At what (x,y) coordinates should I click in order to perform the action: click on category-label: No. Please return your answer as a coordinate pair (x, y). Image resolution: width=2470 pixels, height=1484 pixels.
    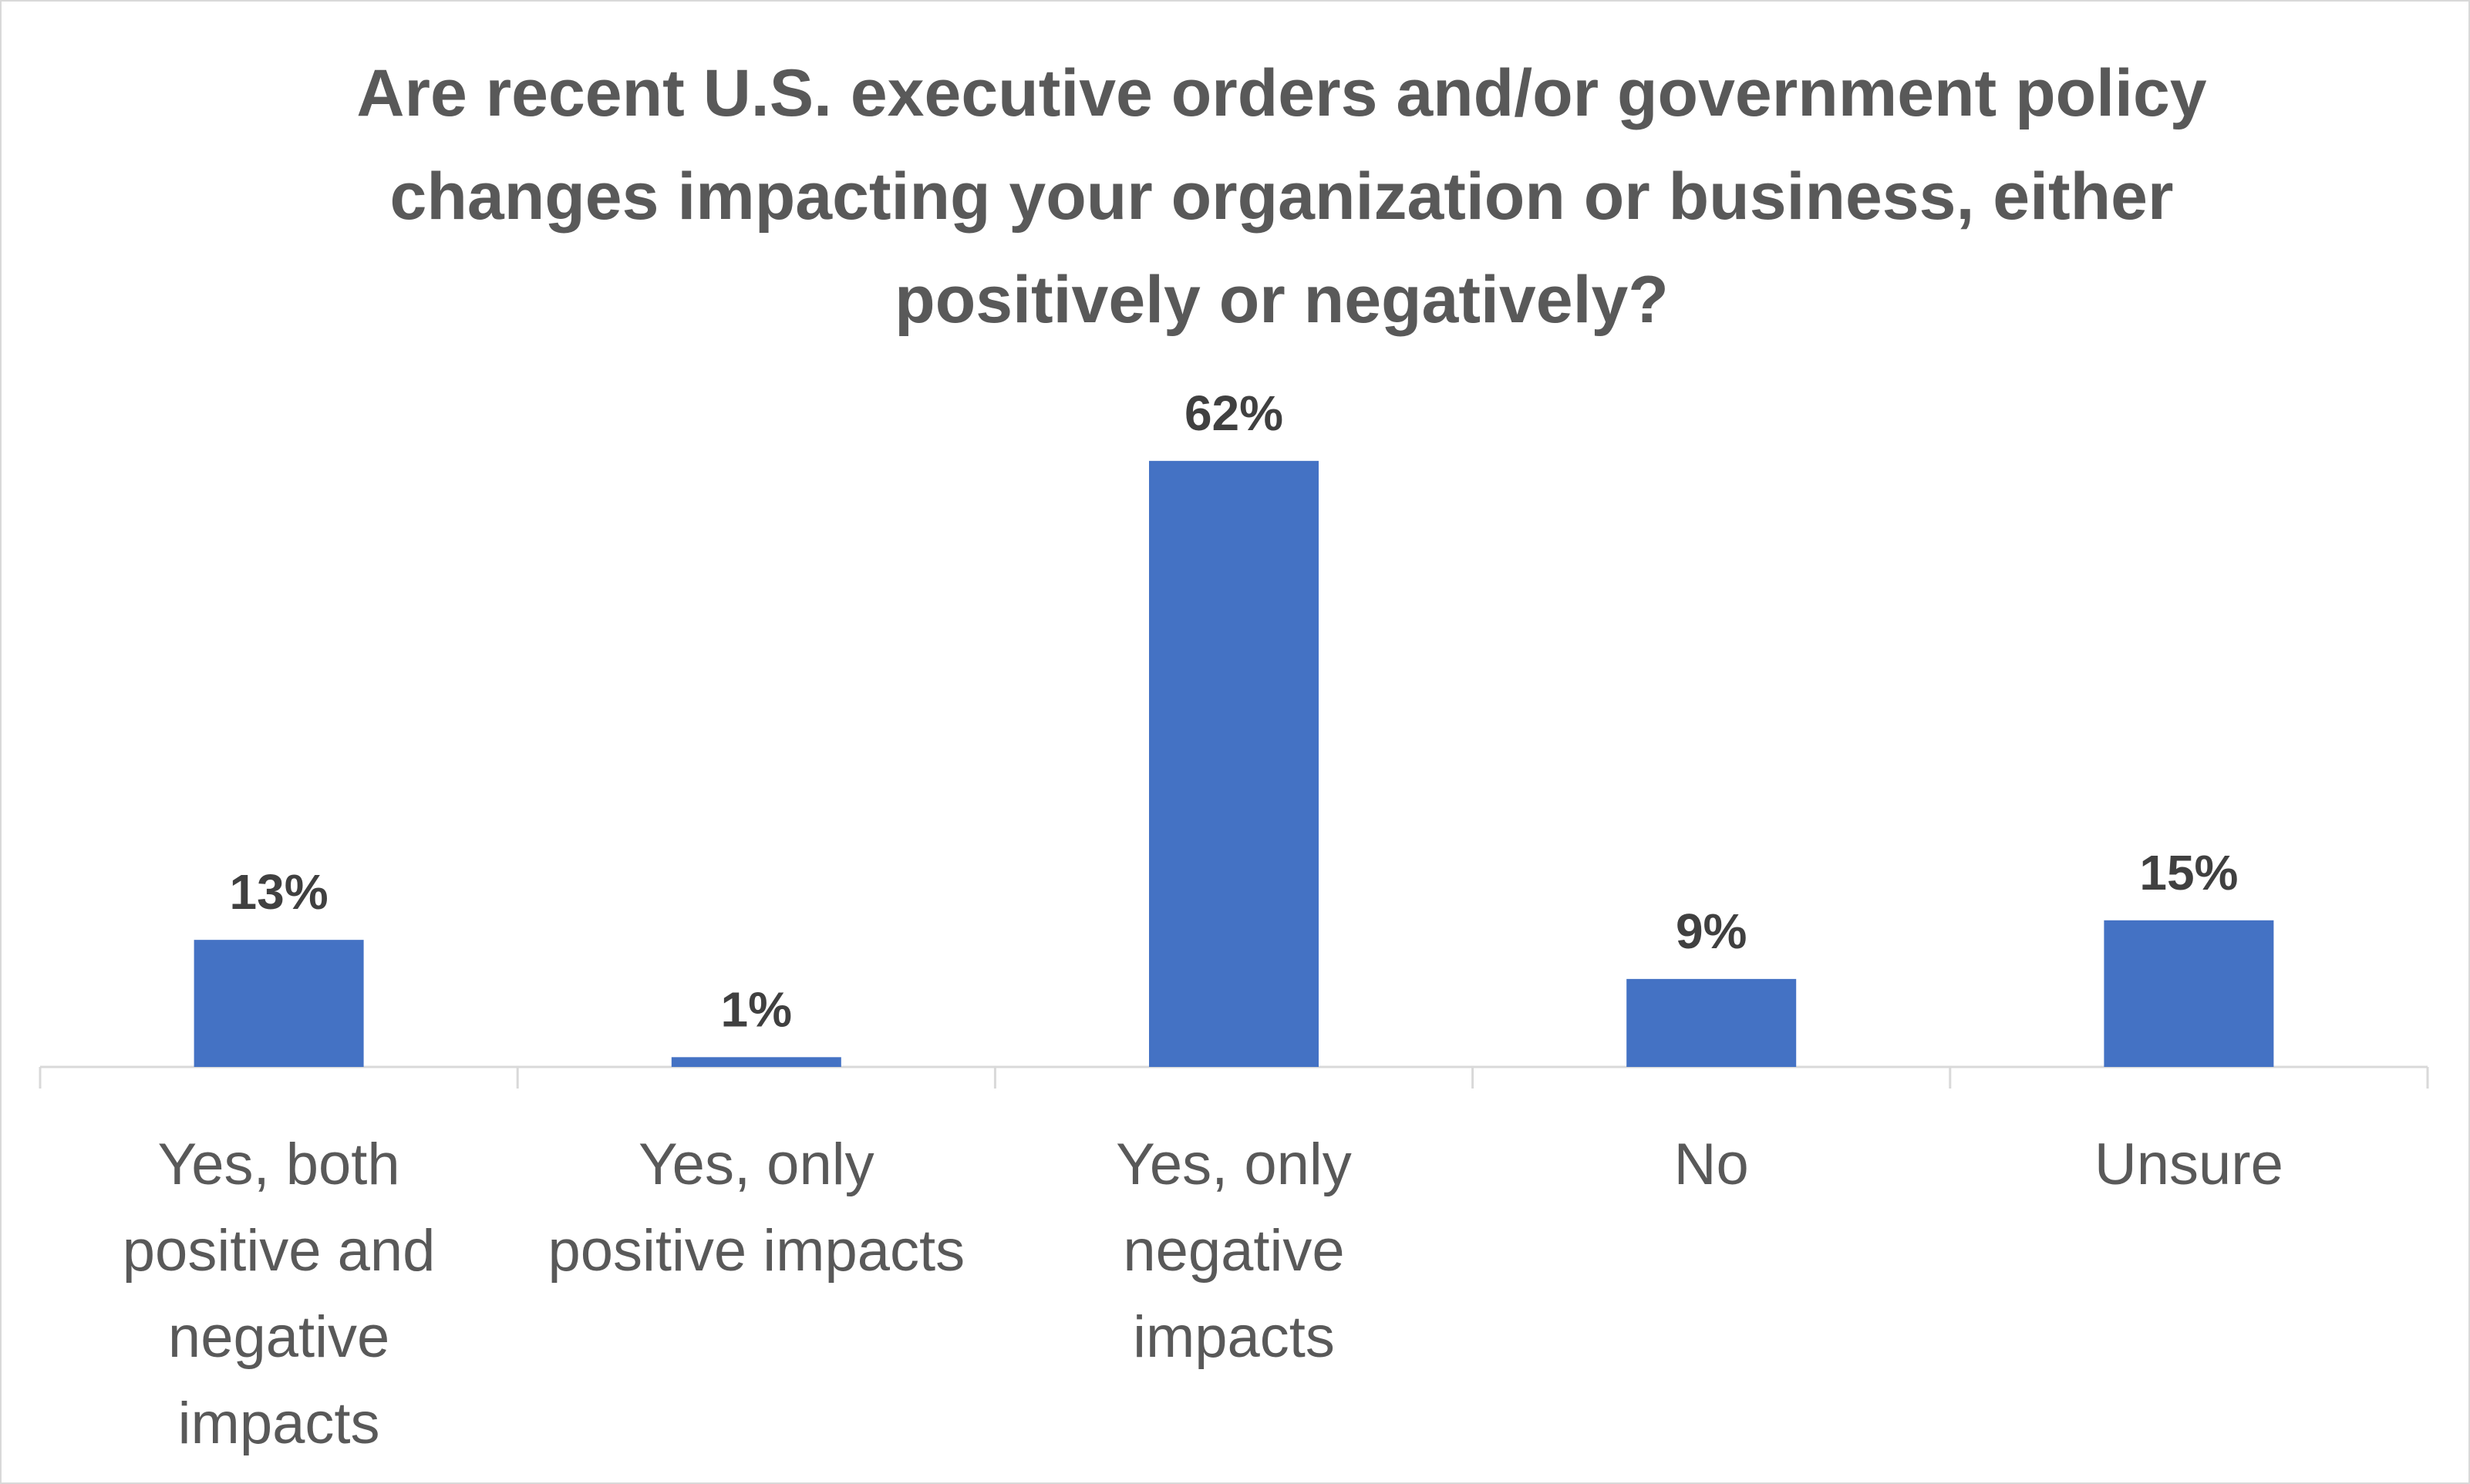
    Looking at the image, I should click on (1711, 1164).